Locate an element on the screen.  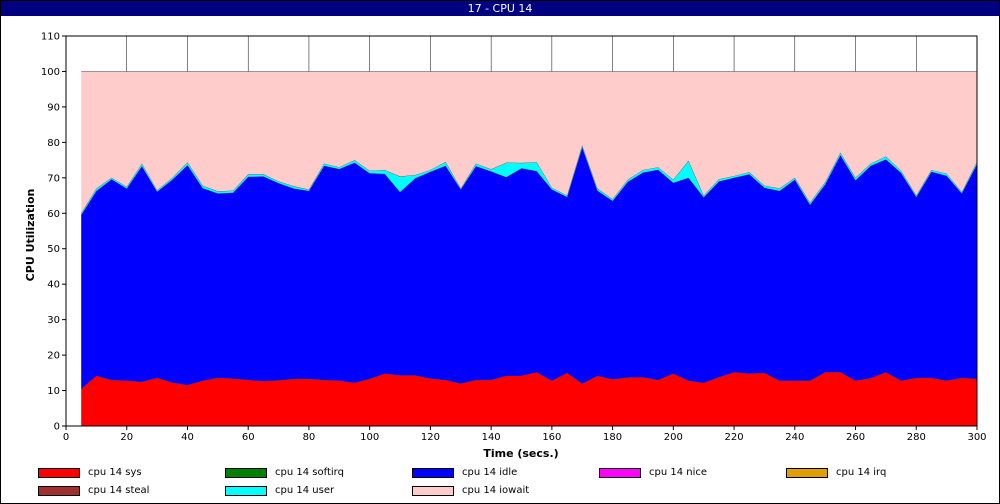
legend-label-5: cpu 14 steal is located at coordinates (119, 490).